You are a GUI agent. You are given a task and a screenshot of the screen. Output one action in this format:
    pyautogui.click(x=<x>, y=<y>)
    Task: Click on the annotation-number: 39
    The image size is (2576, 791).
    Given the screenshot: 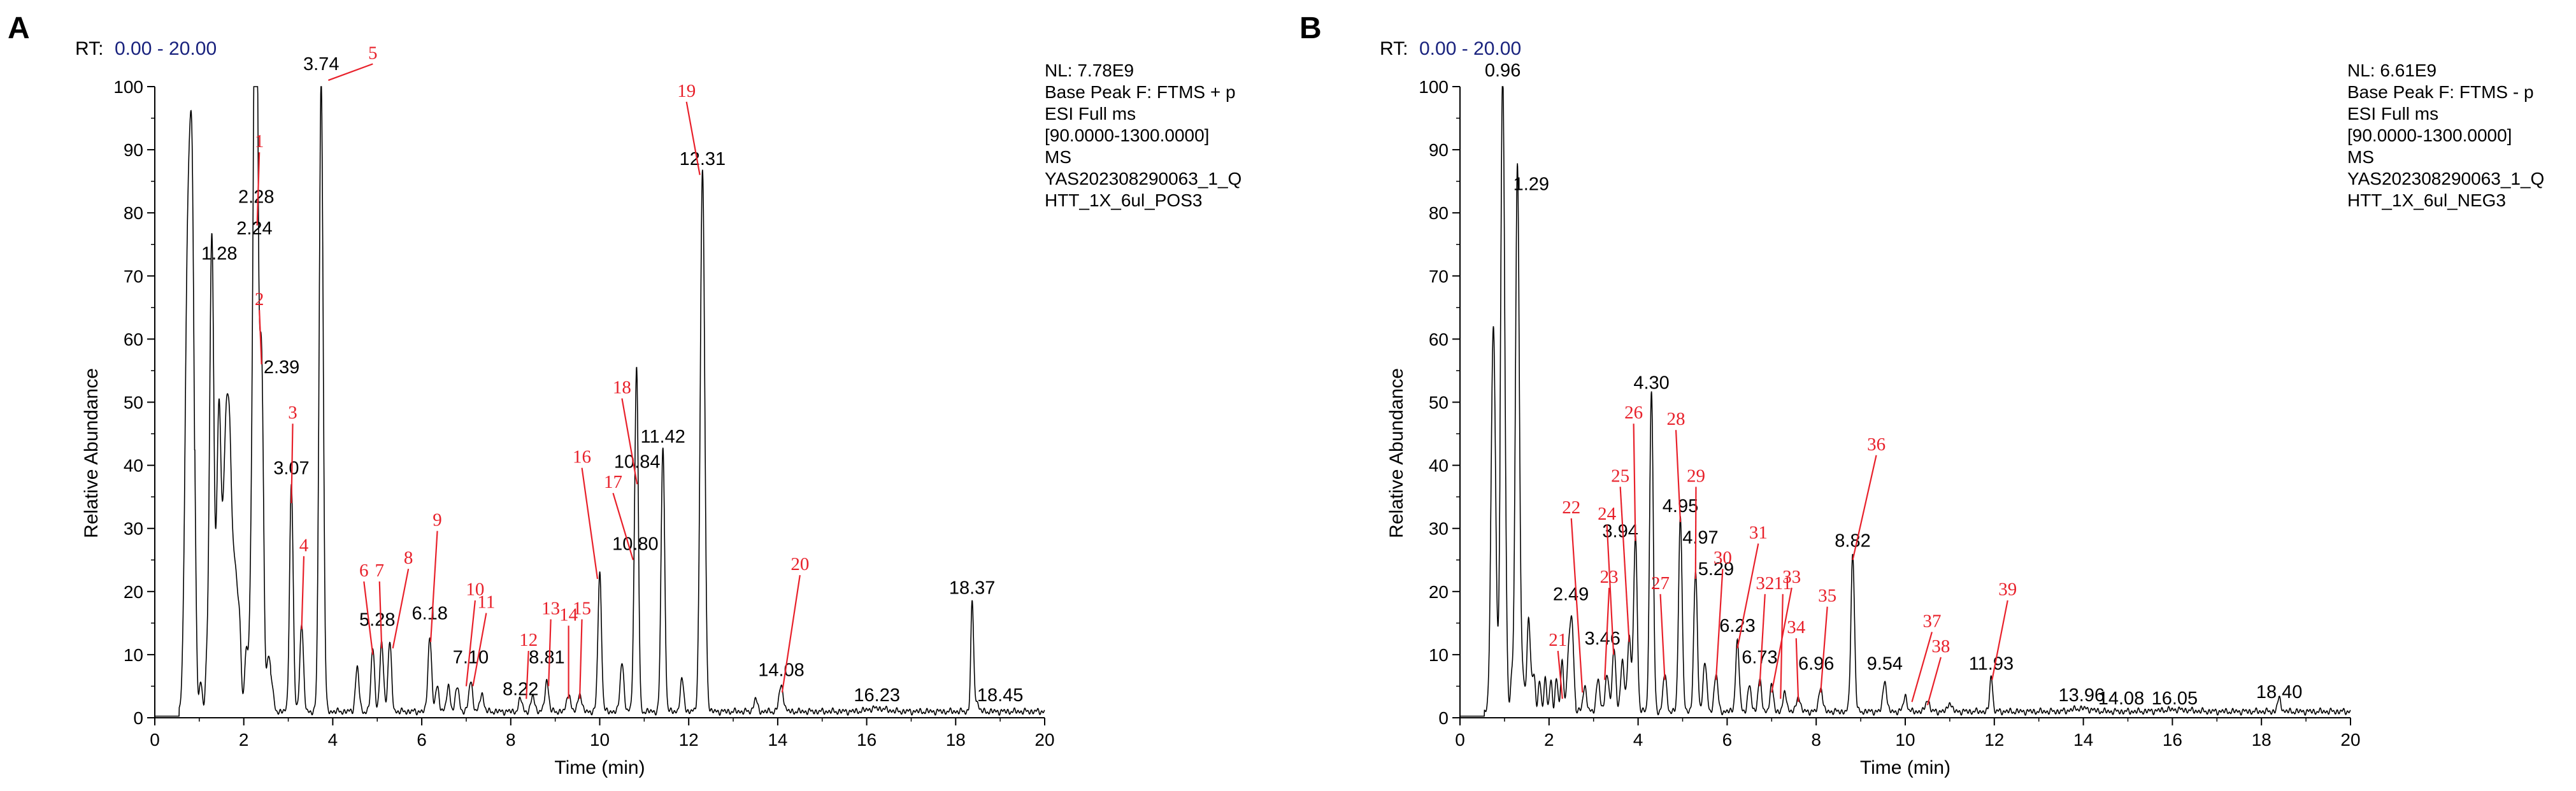 What is the action you would take?
    pyautogui.click(x=2008, y=590)
    